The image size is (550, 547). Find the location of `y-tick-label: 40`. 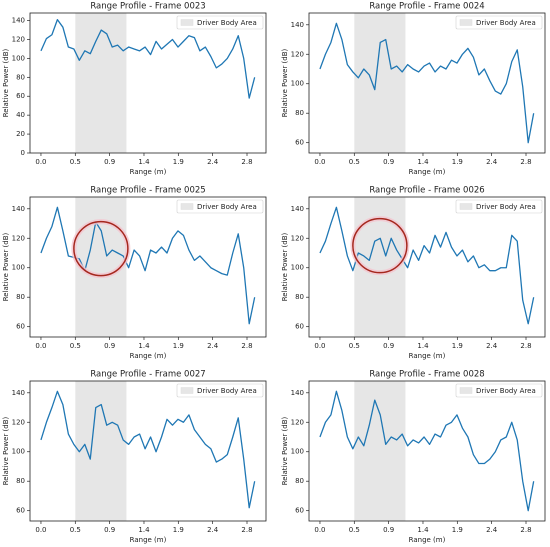

y-tick-label: 40 is located at coordinates (20, 115).